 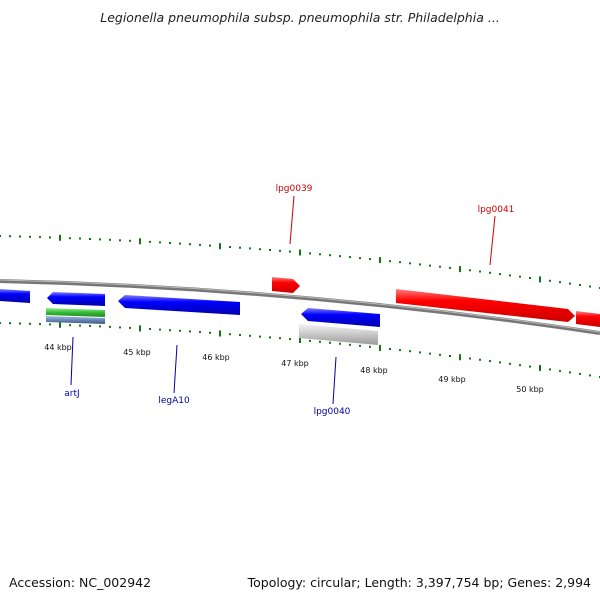 I want to click on gene-label-lpg0039: lpg0039, so click(x=294, y=189).